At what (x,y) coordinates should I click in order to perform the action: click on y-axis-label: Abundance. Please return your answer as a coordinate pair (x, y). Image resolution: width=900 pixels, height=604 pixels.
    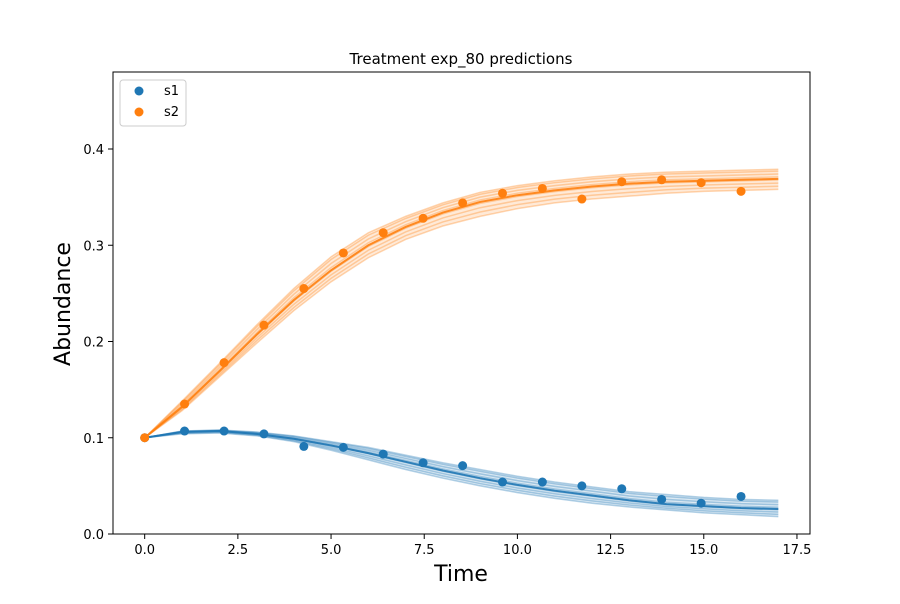
    Looking at the image, I should click on (63, 304).